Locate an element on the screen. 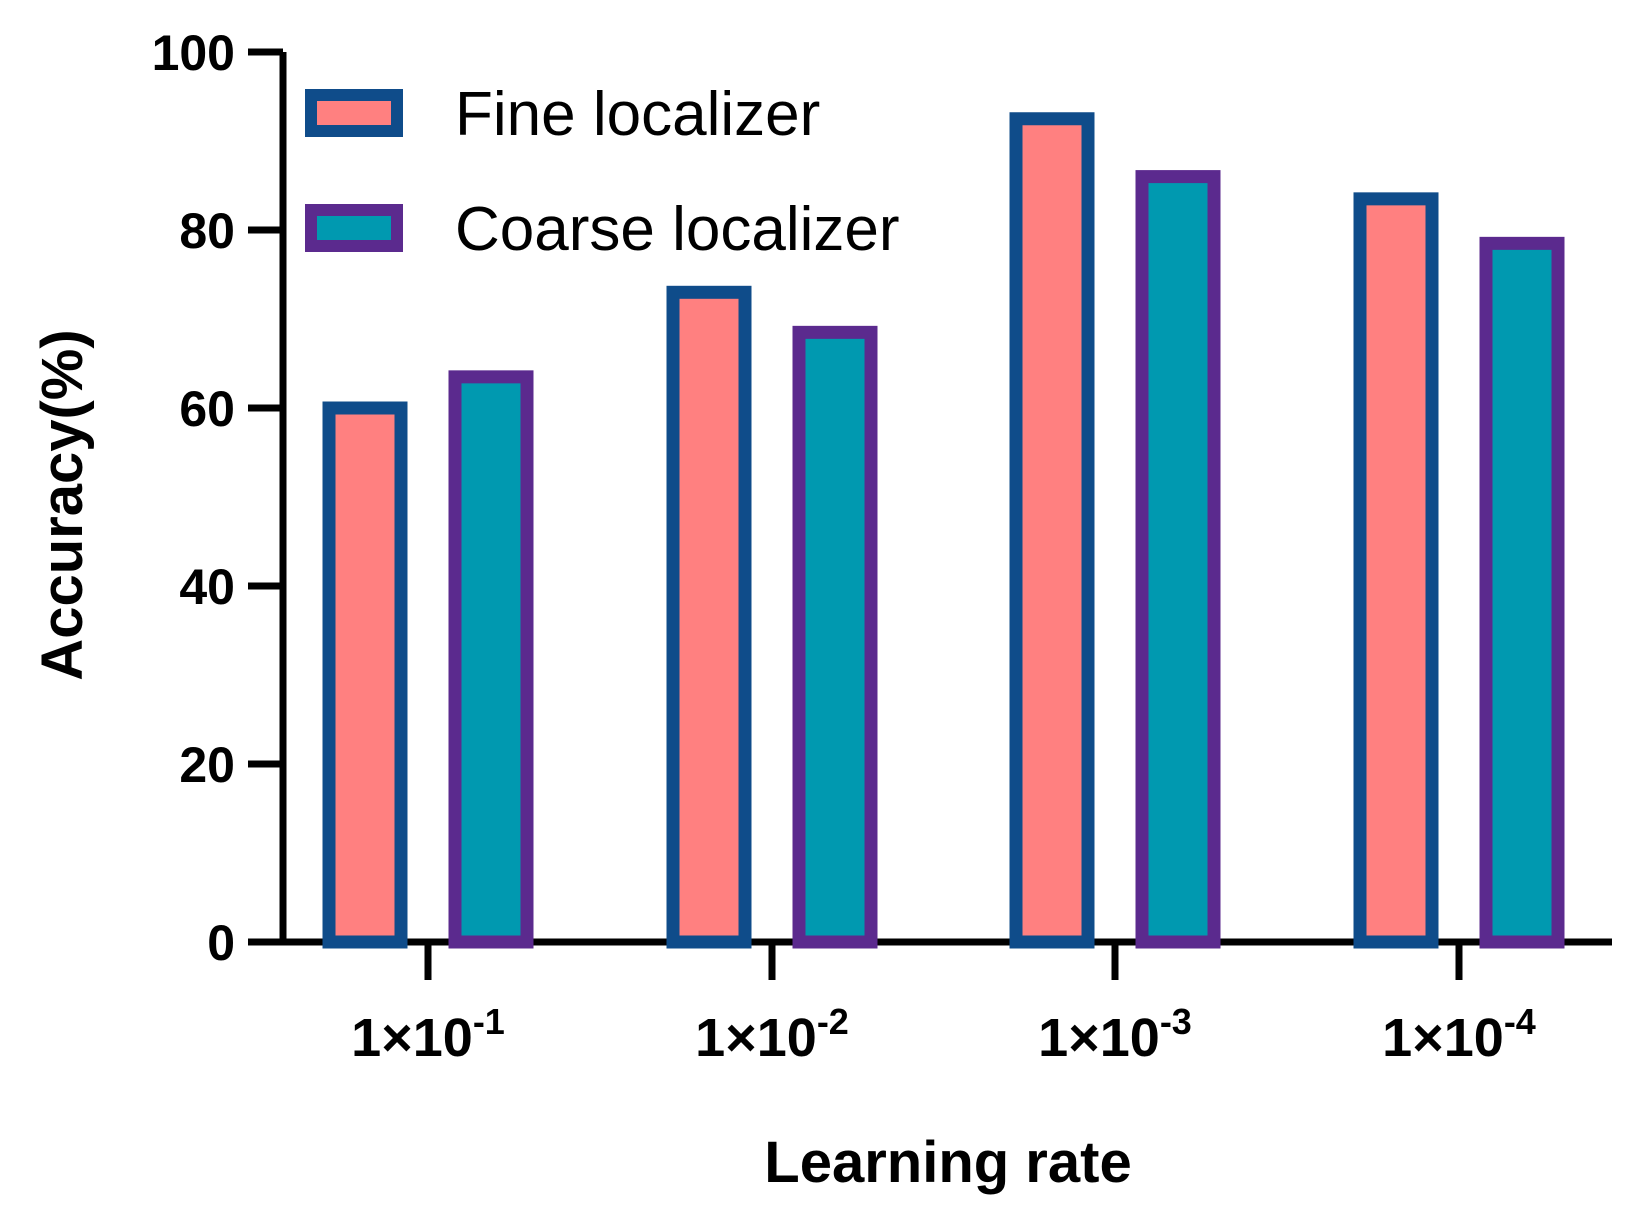 Image resolution: width=1642 pixels, height=1212 pixels. x-tick-label: 1×10⁻¹ is located at coordinates (428, 1034).